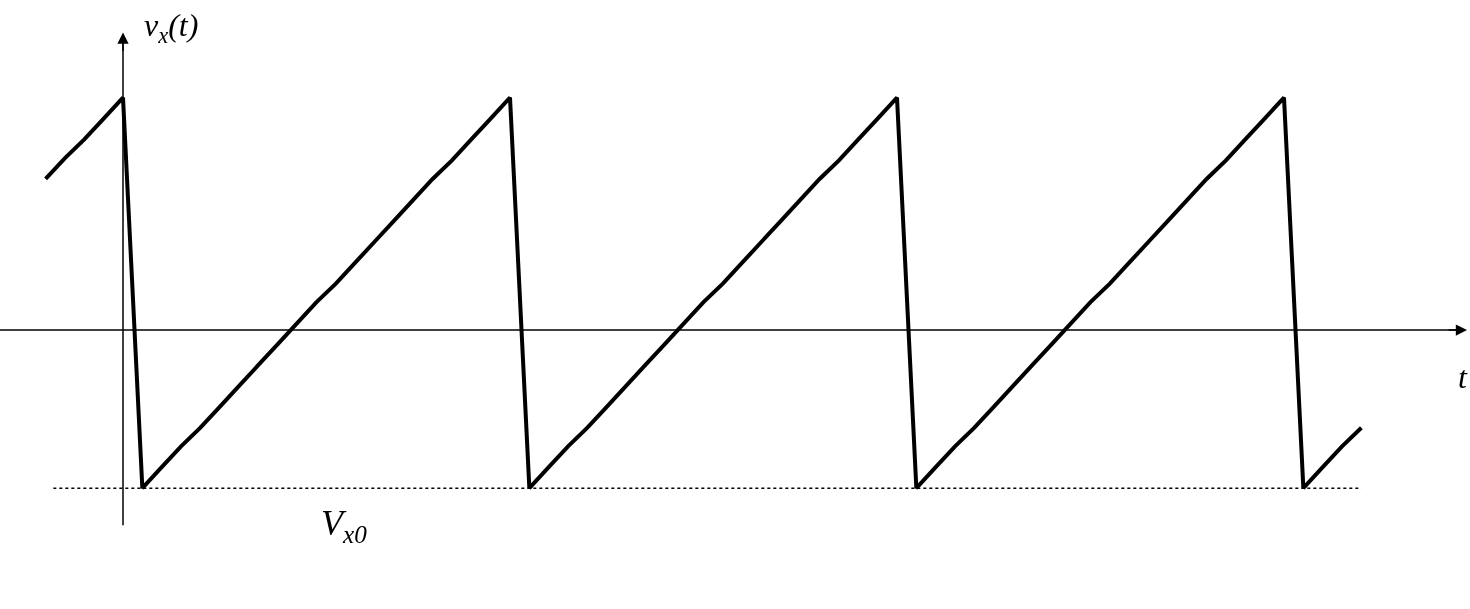 This screenshot has height=609, width=1470. What do you see at coordinates (1463, 377) in the screenshot?
I see `x-axis-title: t` at bounding box center [1463, 377].